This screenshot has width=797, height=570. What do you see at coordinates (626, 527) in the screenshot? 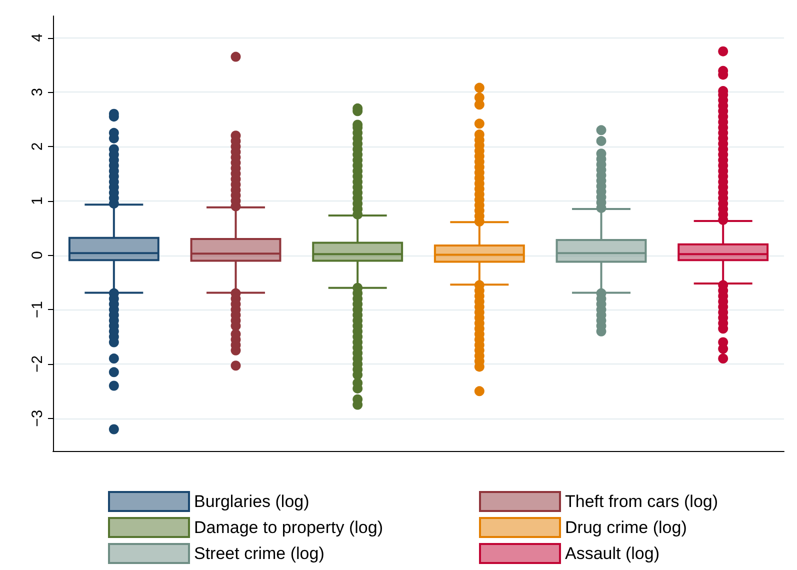
I see `legend-label: Drug crime (log)` at bounding box center [626, 527].